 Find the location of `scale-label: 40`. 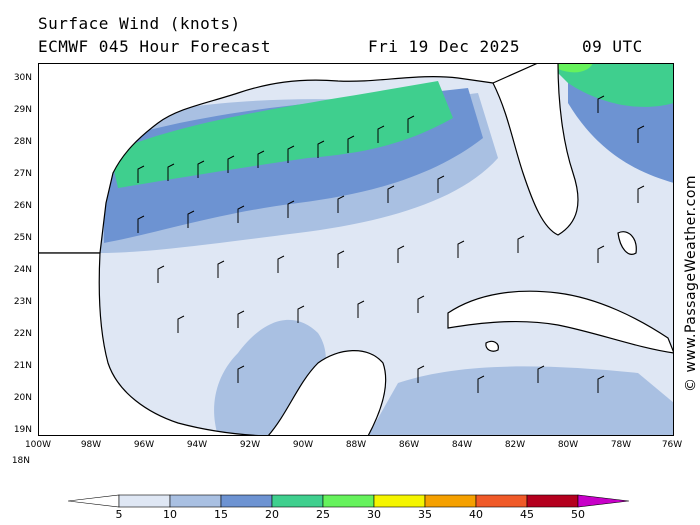

scale-label: 40 is located at coordinates (476, 514).